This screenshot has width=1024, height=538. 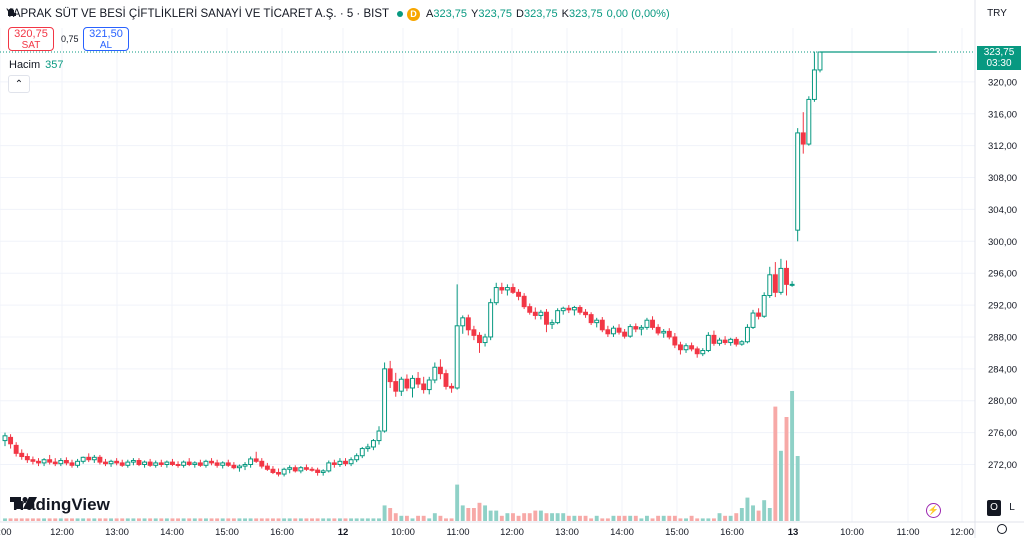 I want to click on collapse-legend-button: ⌃, so click(x=19, y=84).